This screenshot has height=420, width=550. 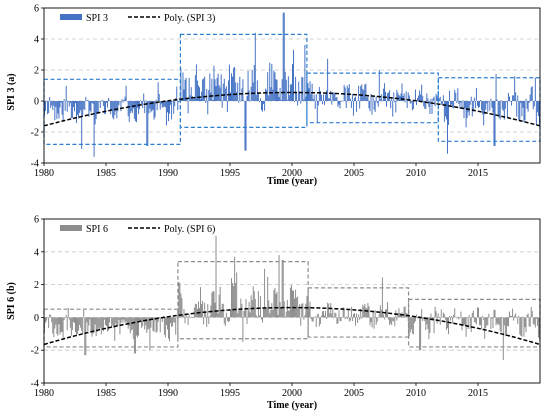 I want to click on x-tick-label: 1985, so click(x=106, y=393).